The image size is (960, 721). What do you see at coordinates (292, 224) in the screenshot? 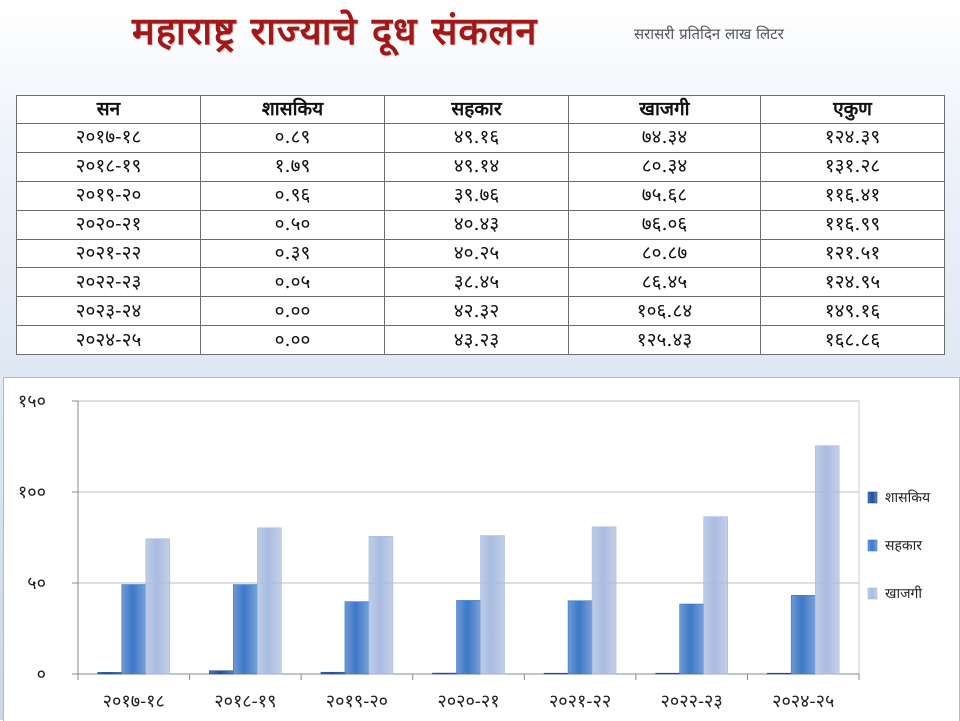
I see `table-cell: ०.५०` at bounding box center [292, 224].